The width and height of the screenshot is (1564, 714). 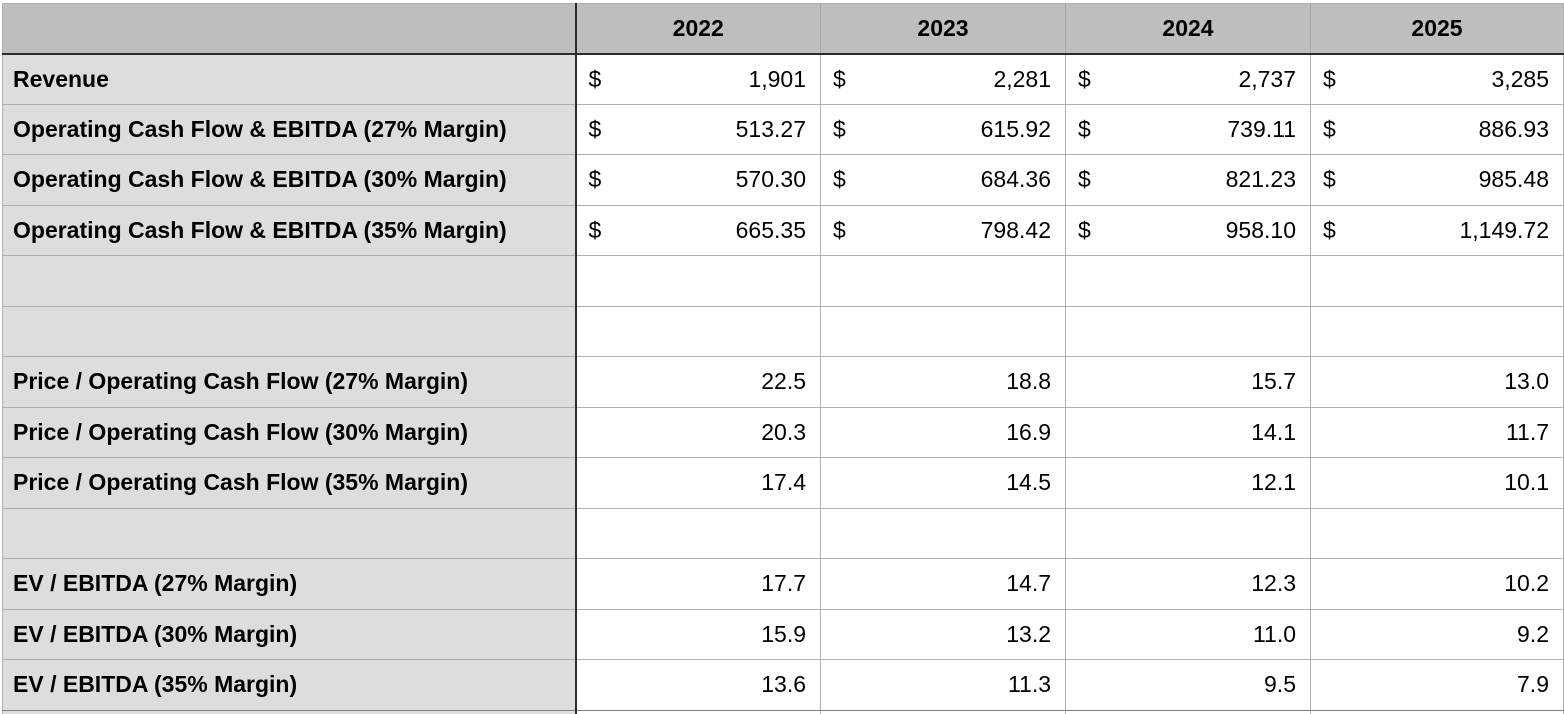 I want to click on value-cell: $615.92, so click(x=943, y=129).